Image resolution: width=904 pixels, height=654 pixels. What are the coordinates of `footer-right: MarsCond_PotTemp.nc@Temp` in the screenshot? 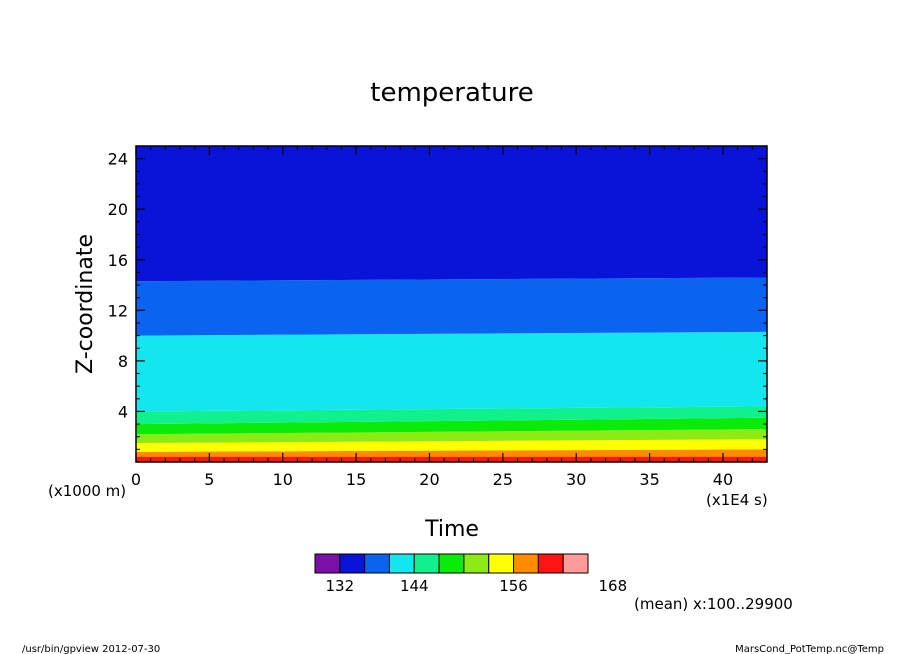 It's located at (809, 649).